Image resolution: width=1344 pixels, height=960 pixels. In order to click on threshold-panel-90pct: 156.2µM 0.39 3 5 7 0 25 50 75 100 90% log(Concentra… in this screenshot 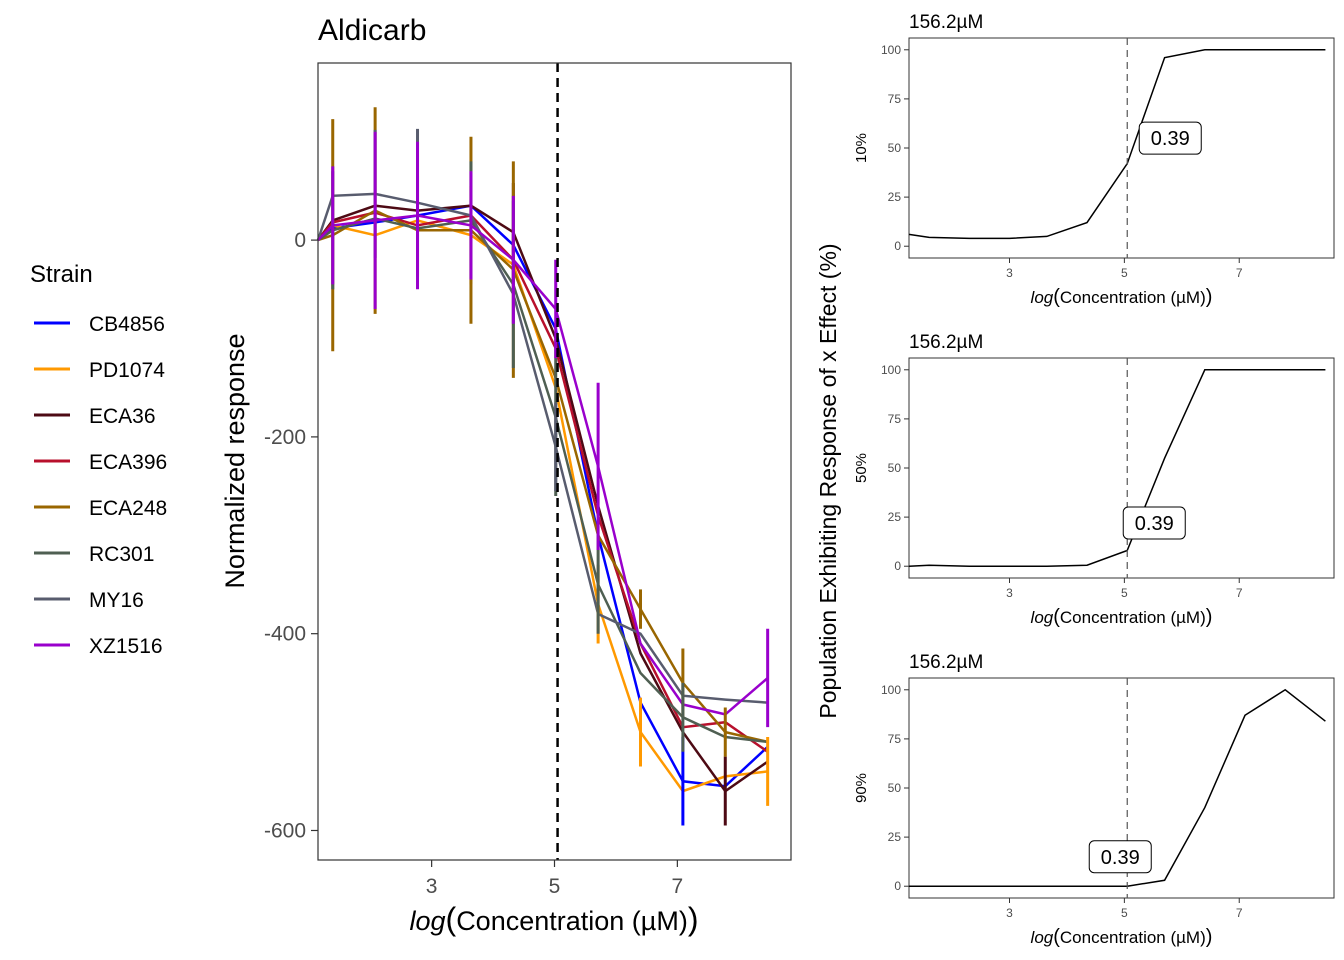, I will do `click(1094, 800)`.